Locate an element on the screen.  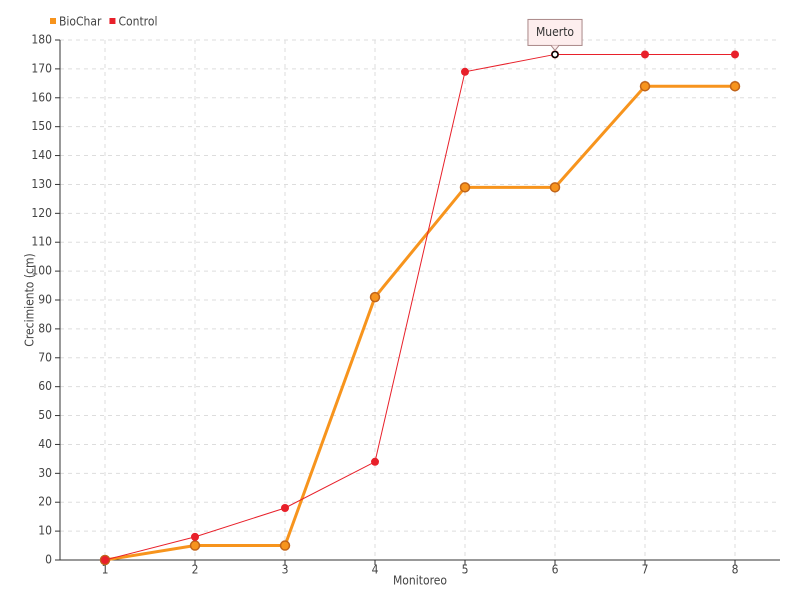
annotation: Muerto is located at coordinates (555, 35).